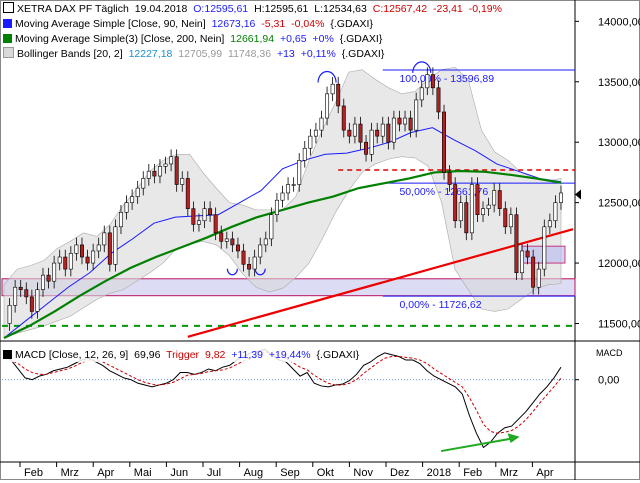  I want to click on line-swatch-icon, so click(7, 354).